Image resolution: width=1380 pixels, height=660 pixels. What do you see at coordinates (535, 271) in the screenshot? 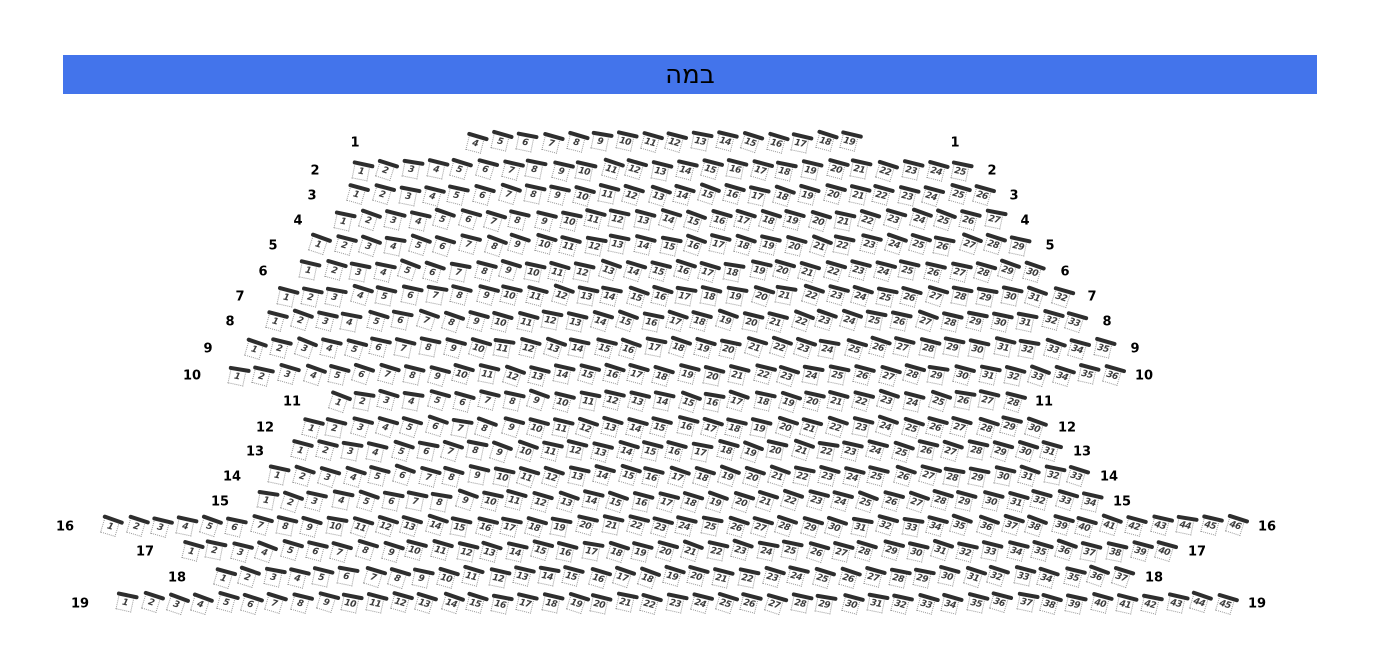
I see `seat: 10` at bounding box center [535, 271].